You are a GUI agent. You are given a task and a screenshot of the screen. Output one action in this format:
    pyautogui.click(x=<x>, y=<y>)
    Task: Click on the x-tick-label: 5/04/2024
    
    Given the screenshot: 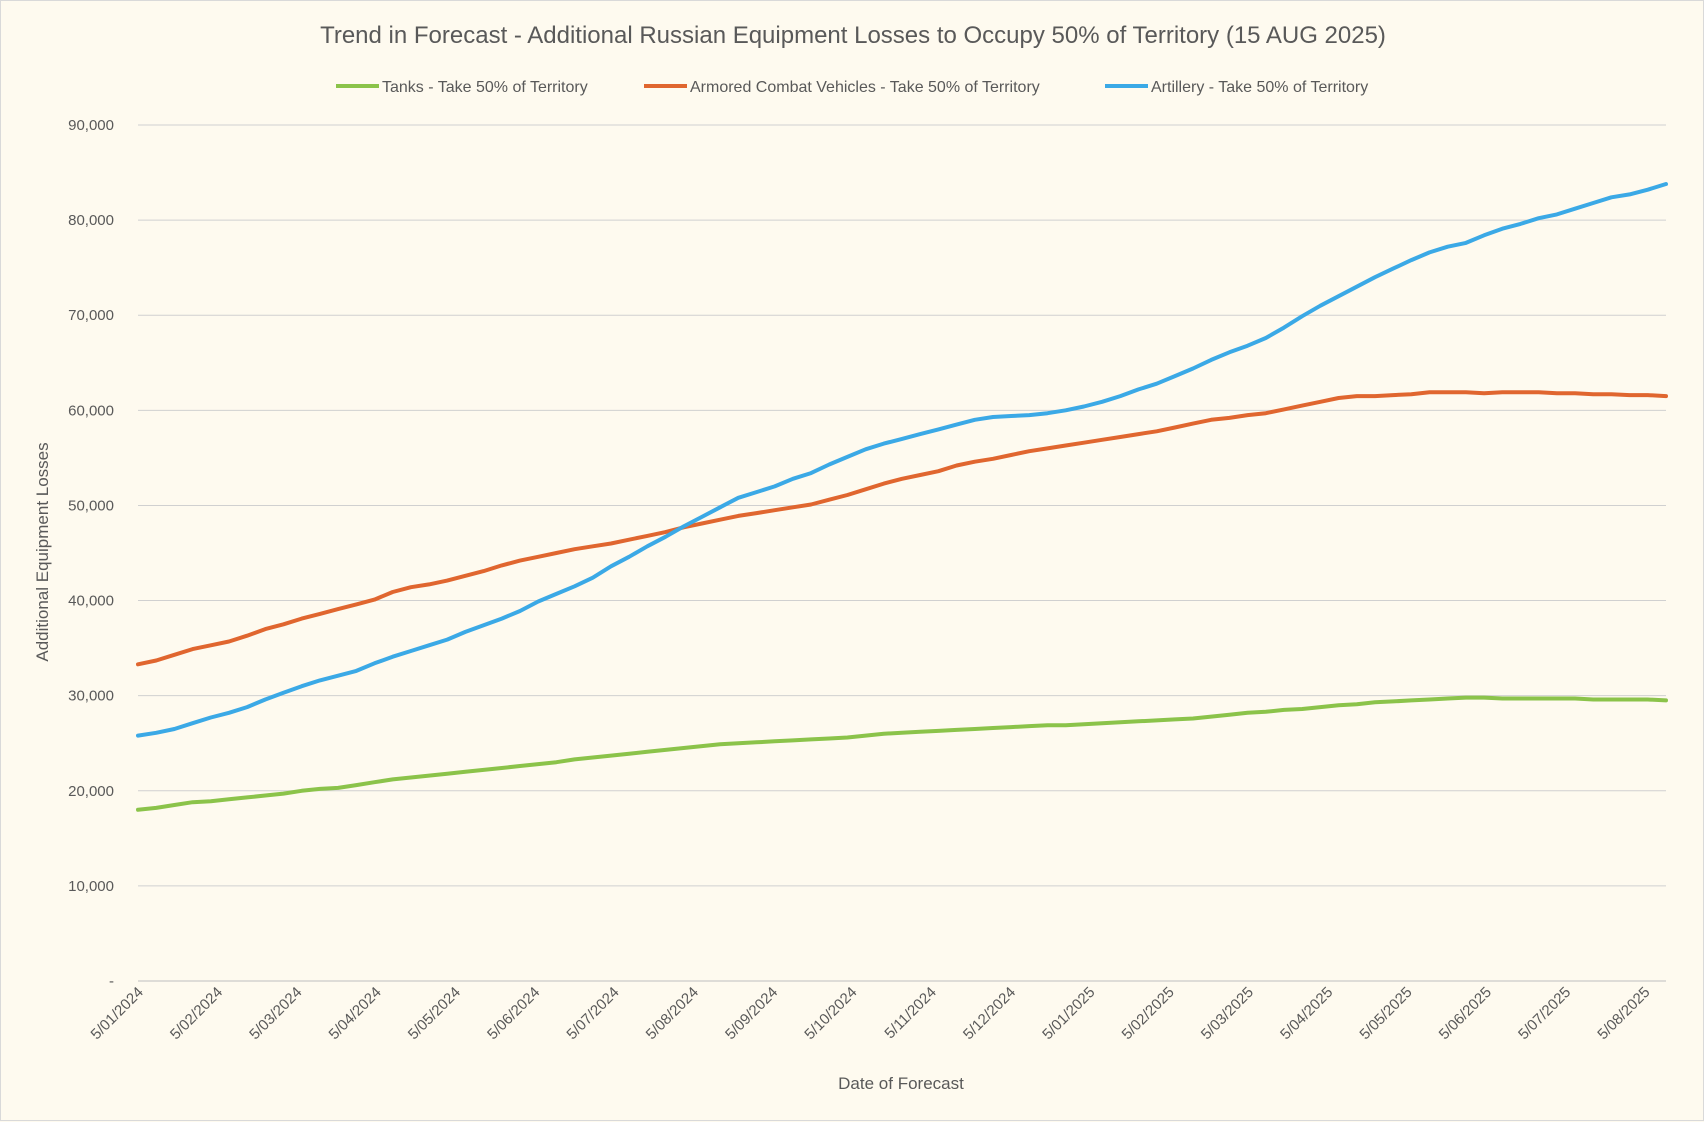 What is the action you would take?
    pyautogui.click(x=355, y=1013)
    